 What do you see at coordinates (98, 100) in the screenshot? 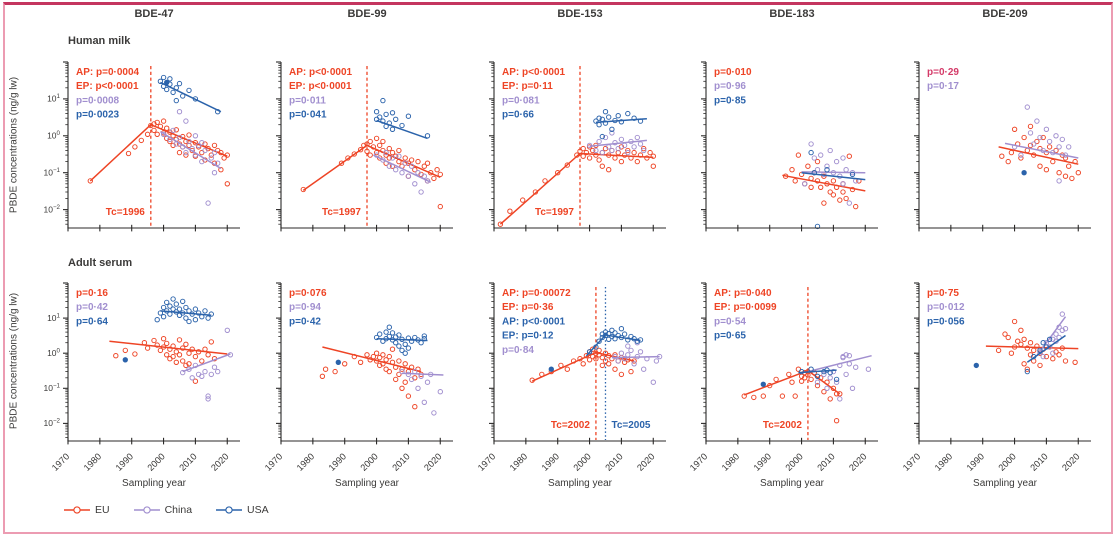
I see `p-value-annotation: p=0·0008` at bounding box center [98, 100].